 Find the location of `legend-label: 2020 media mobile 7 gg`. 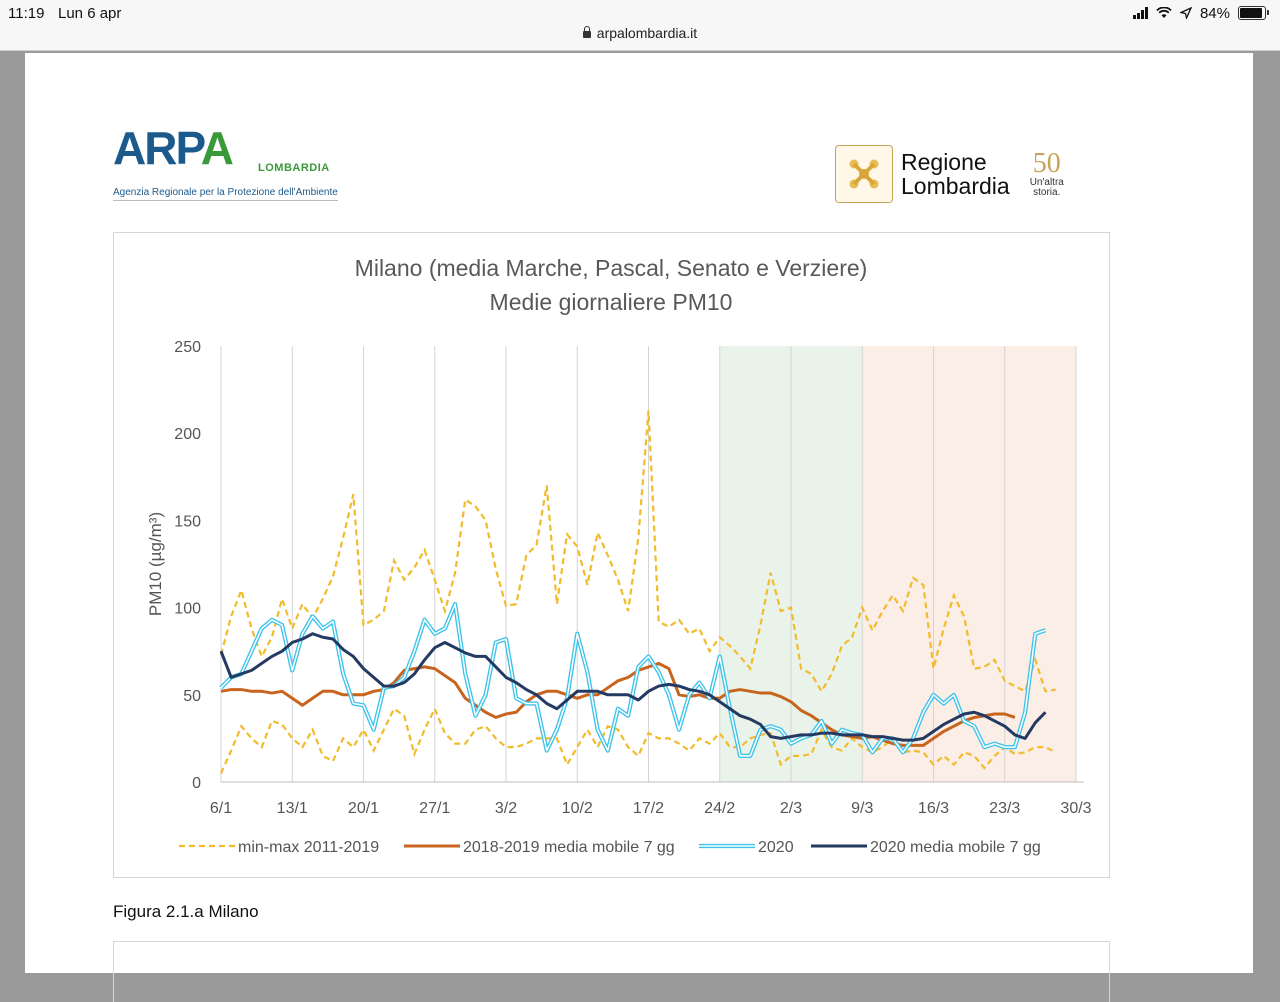

legend-label: 2020 media mobile 7 gg is located at coordinates (955, 847).